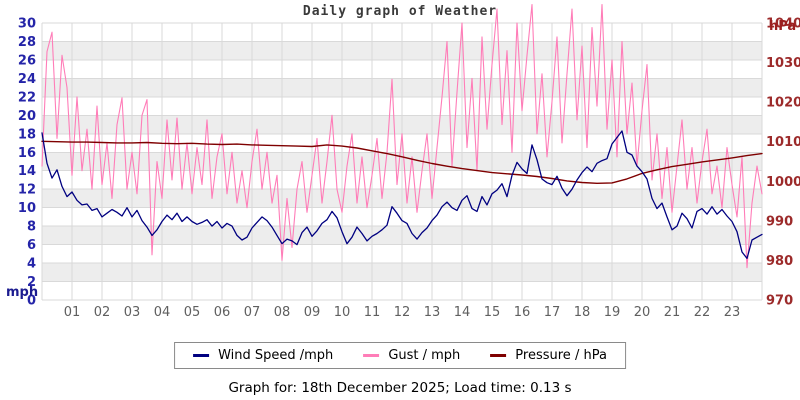 This screenshot has width=800, height=400. Describe the element at coordinates (779, 221) in the screenshot. I see `right-axis-tick: 990` at that location.